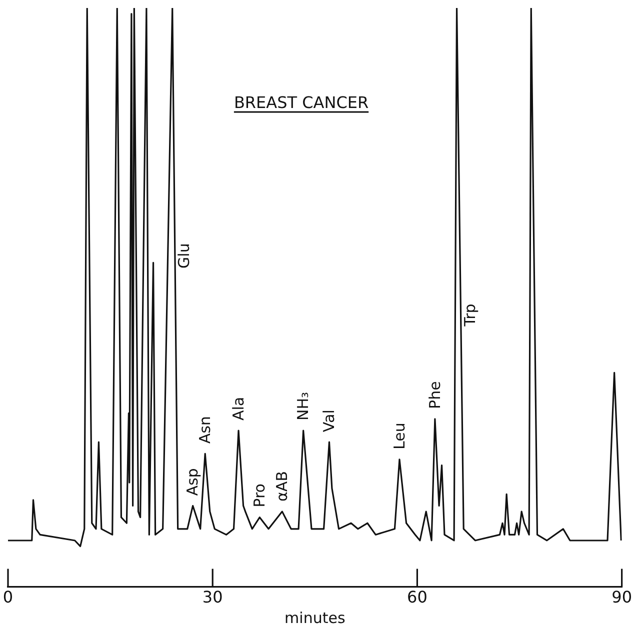 The width and height of the screenshot is (634, 632). I want to click on annotation: Glu, so click(183, 255).